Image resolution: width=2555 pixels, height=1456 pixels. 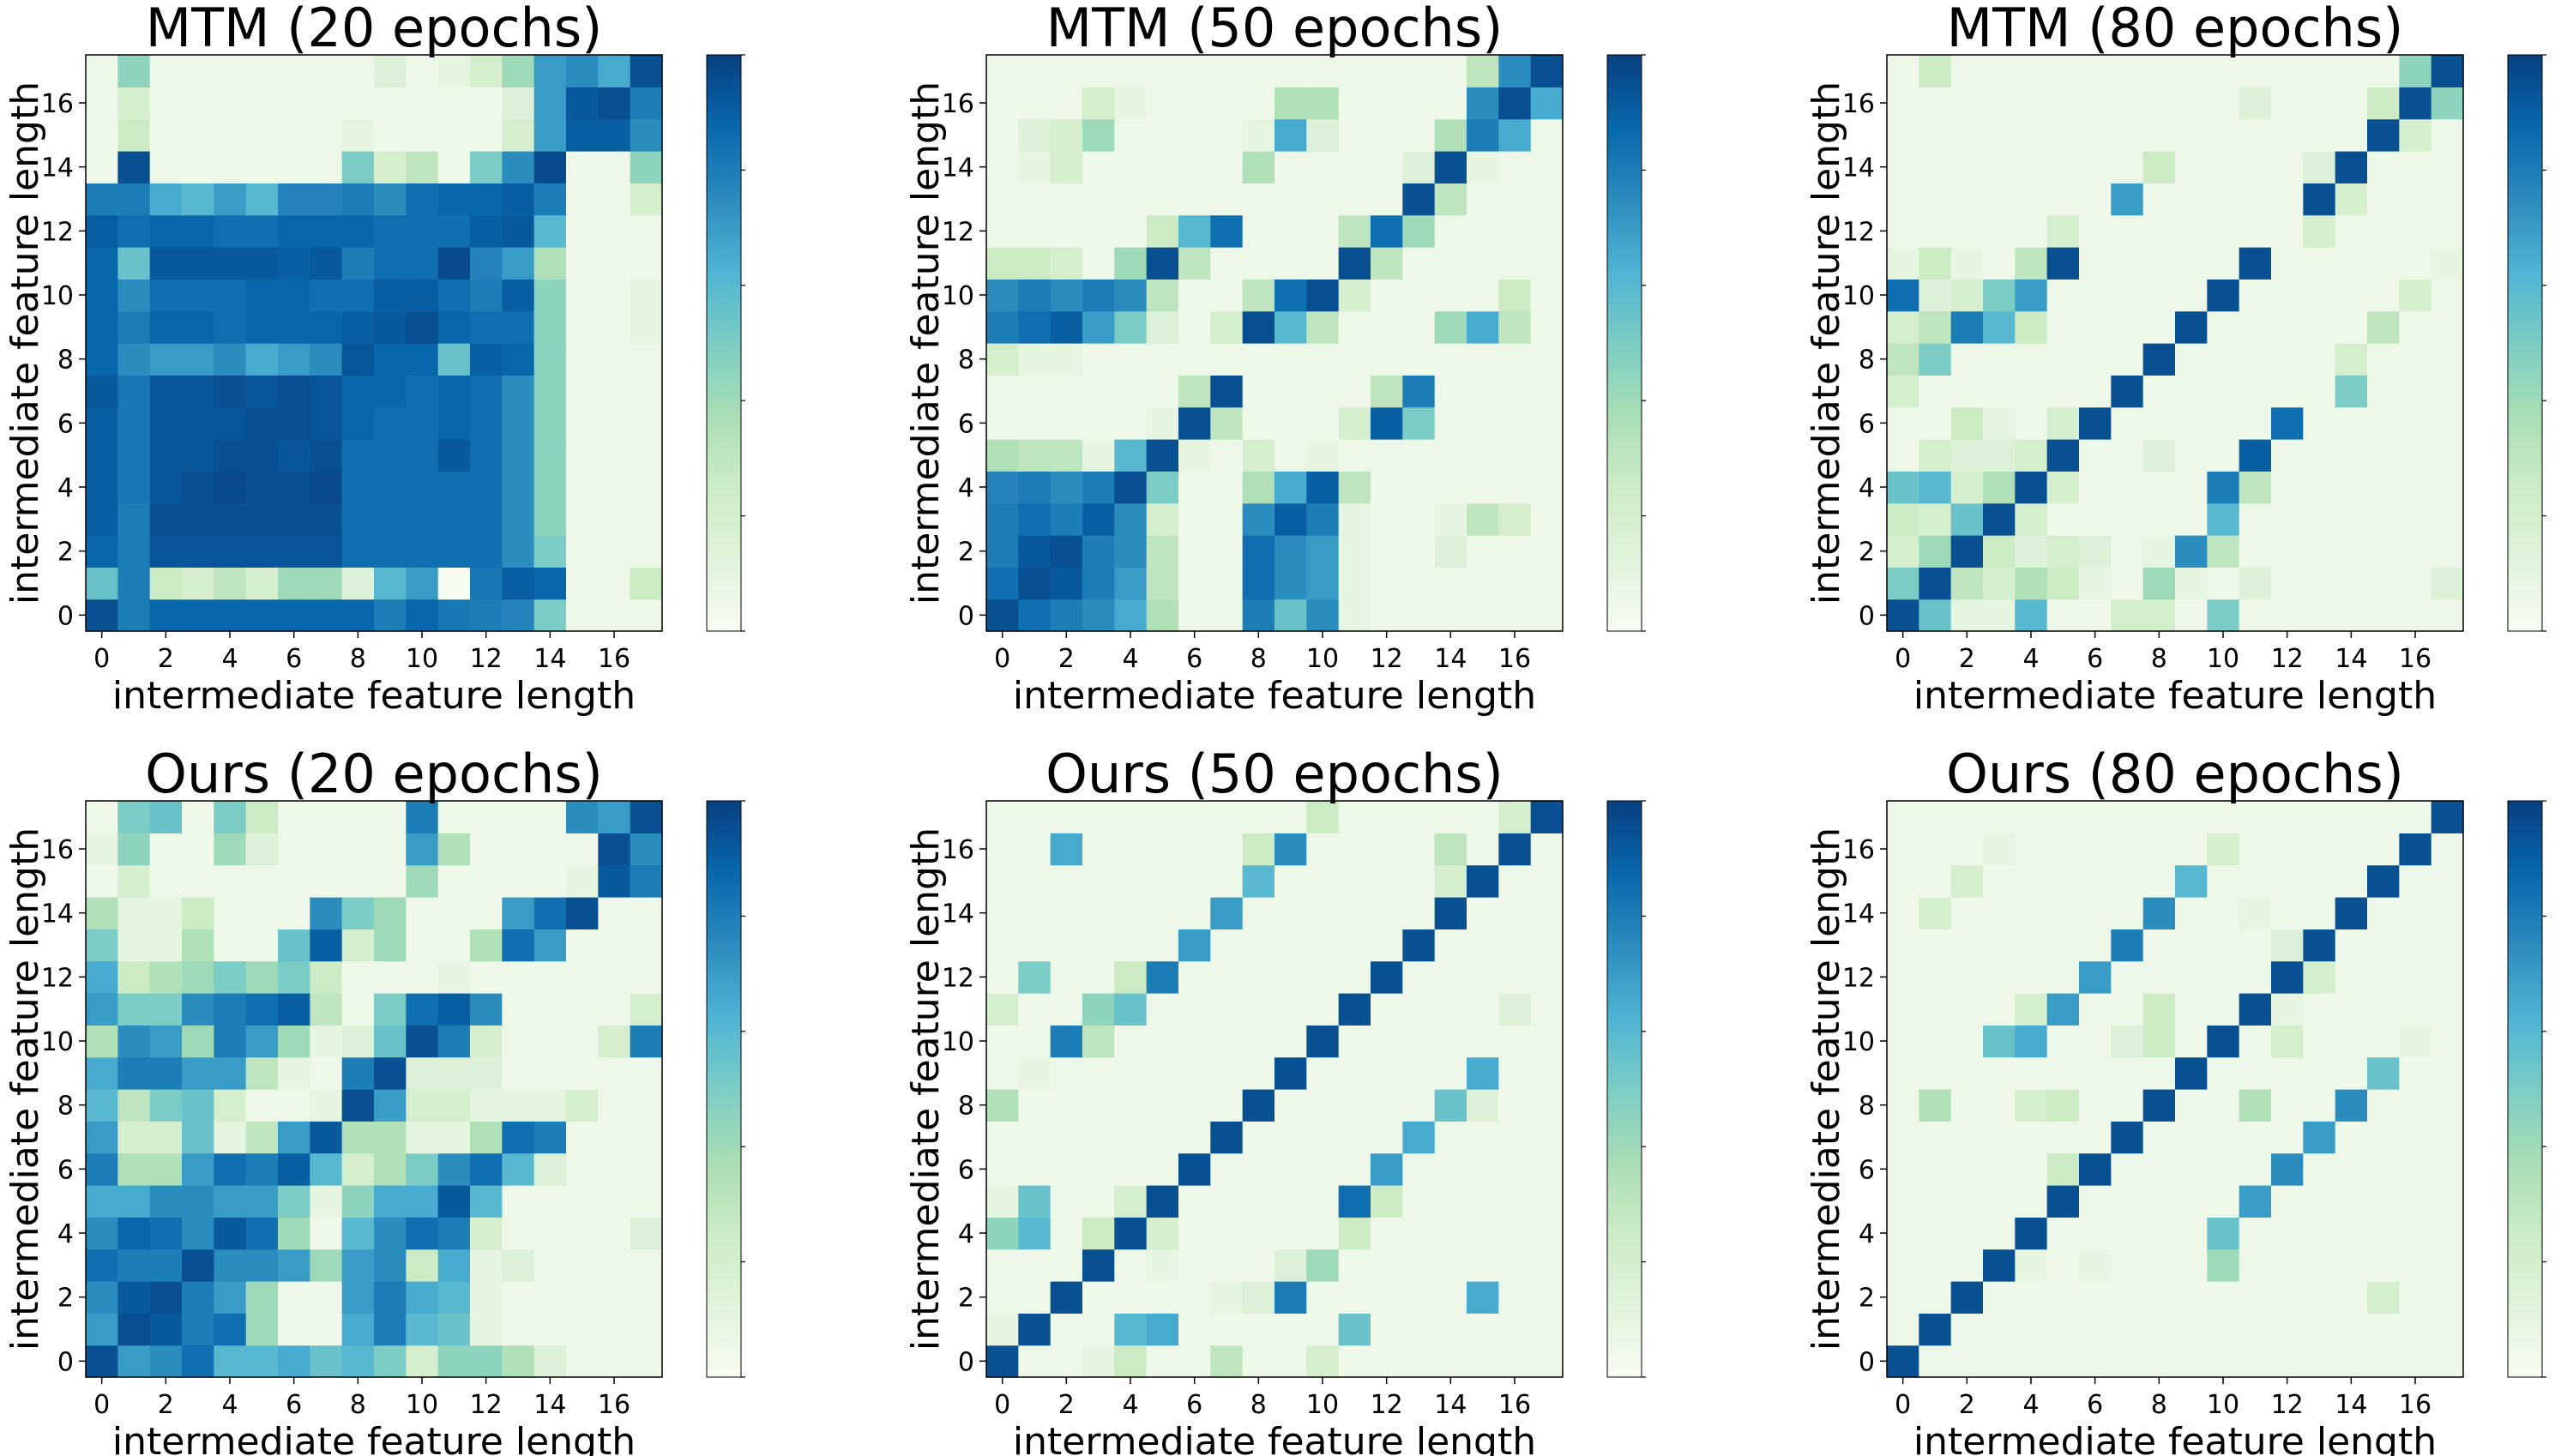 I want to click on x-tick-label: 4, so click(x=1130, y=1405).